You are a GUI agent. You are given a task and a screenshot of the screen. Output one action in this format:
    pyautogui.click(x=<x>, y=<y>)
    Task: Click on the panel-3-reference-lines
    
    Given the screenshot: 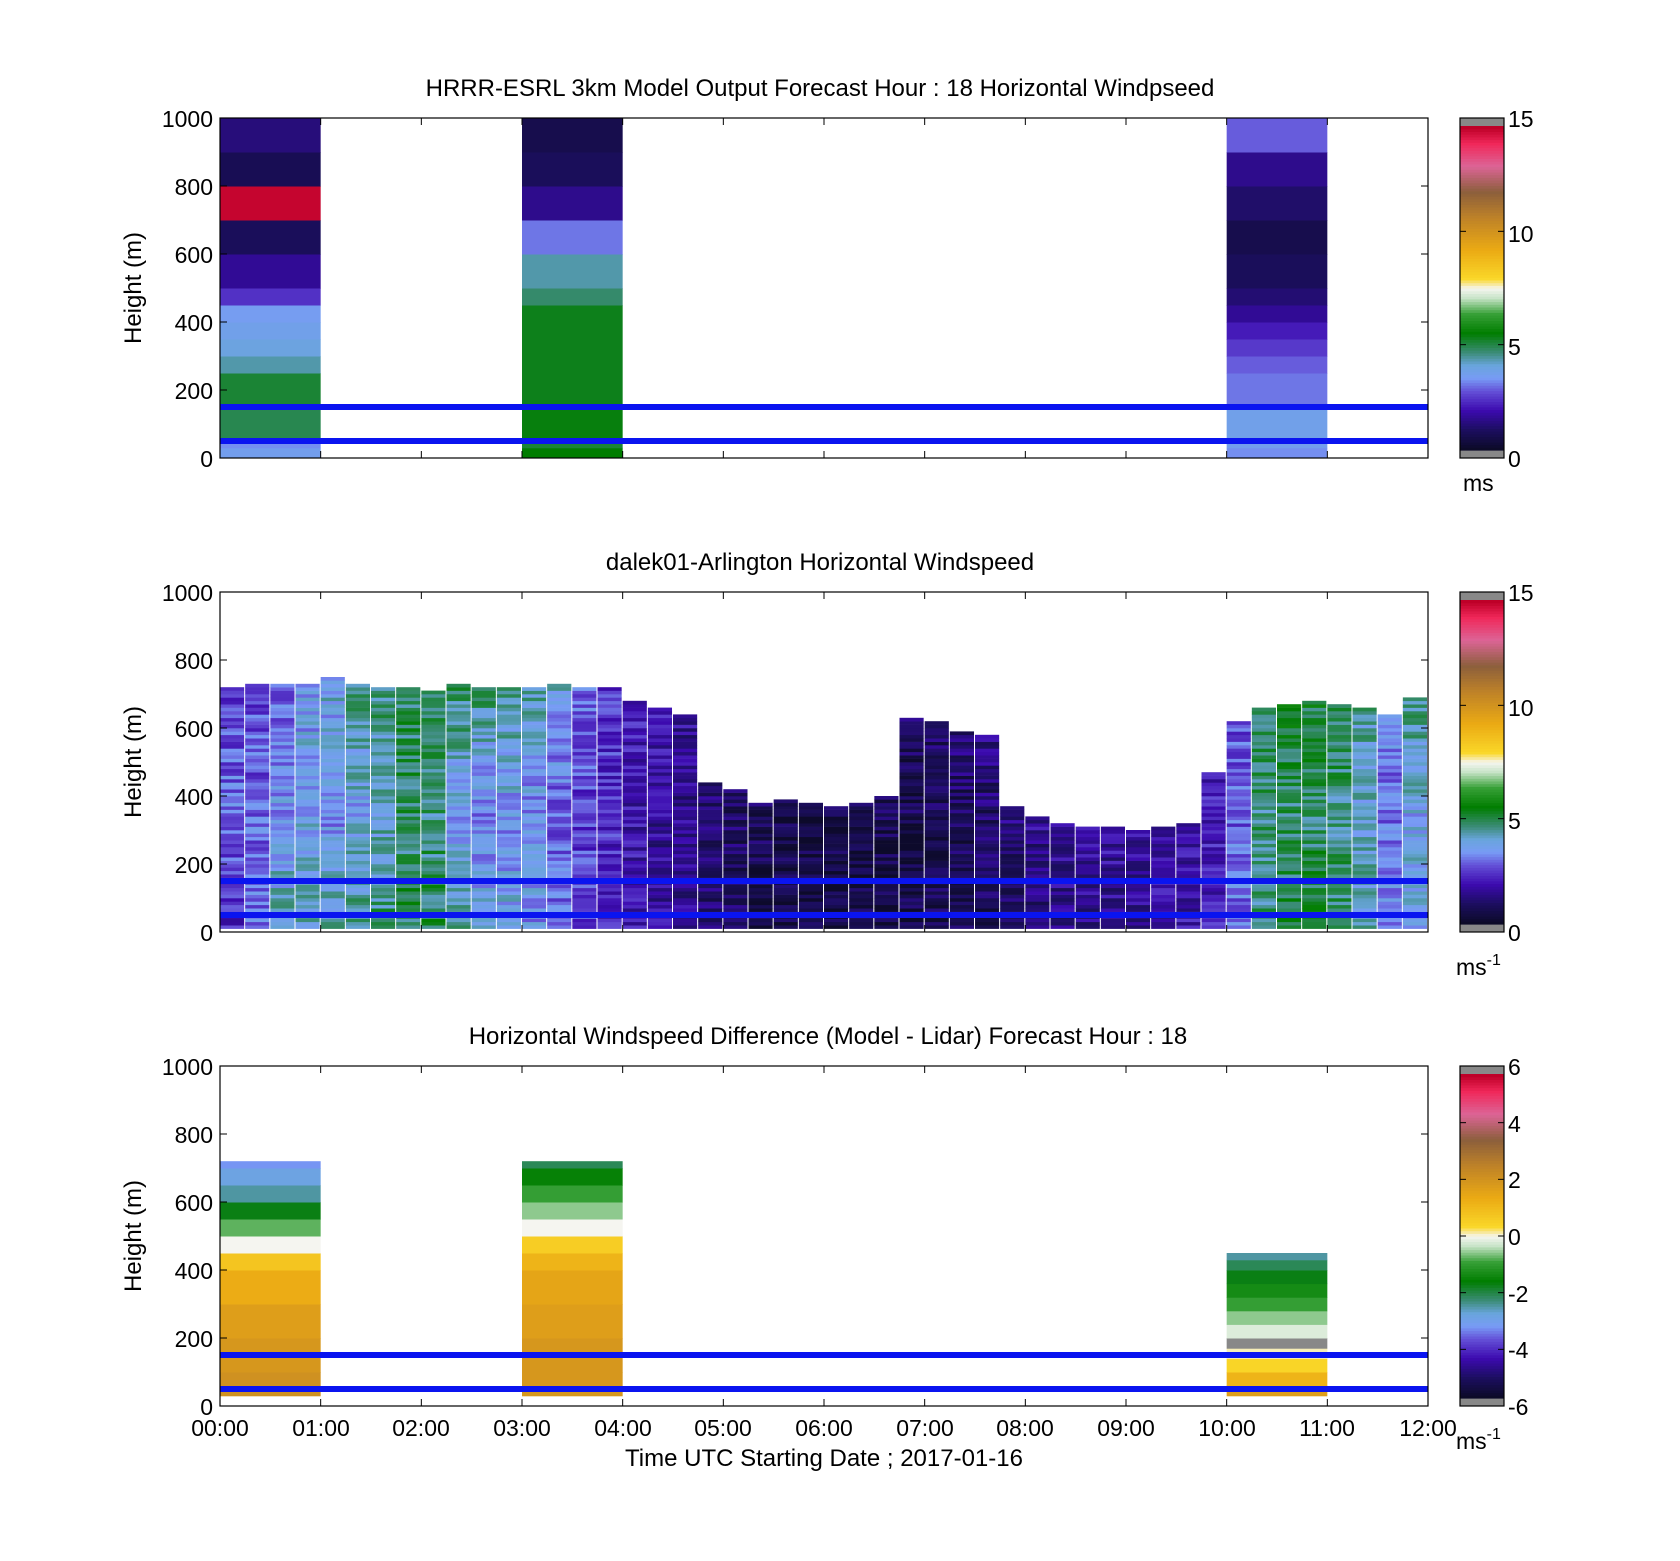 What is the action you would take?
    pyautogui.click(x=824, y=1372)
    